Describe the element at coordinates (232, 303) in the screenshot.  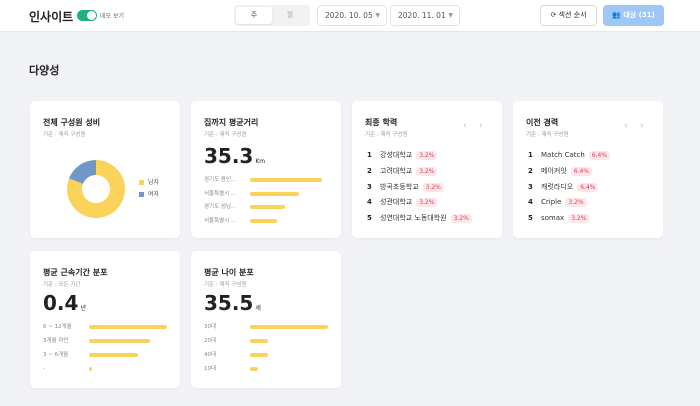
I see `age-value: 35.5 세` at that location.